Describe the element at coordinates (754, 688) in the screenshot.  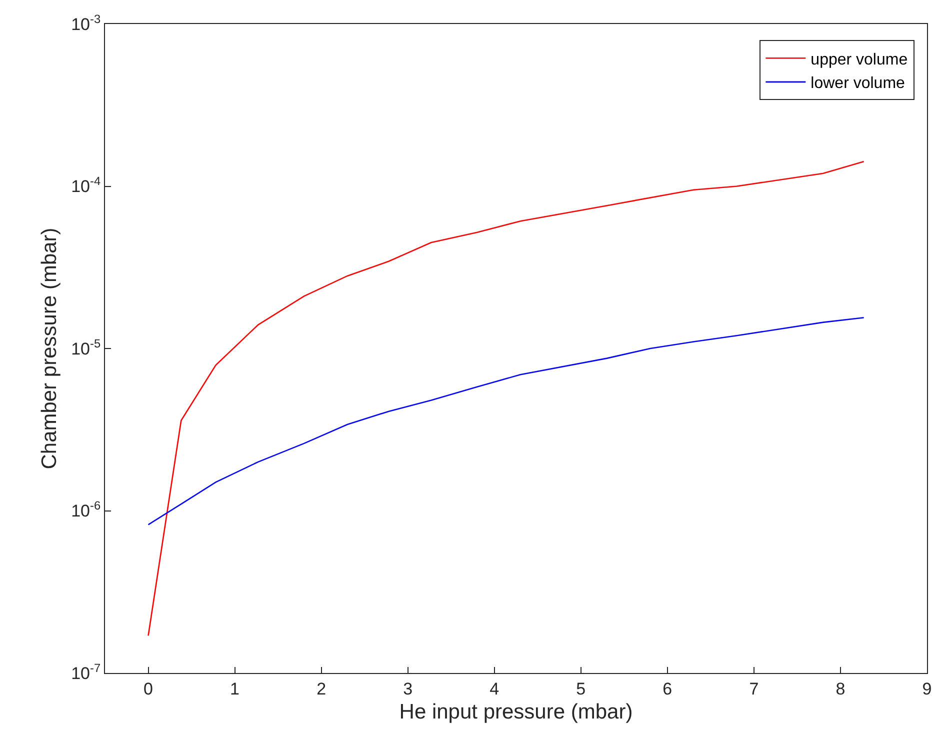
I see `x-tick-label: 7` at that location.